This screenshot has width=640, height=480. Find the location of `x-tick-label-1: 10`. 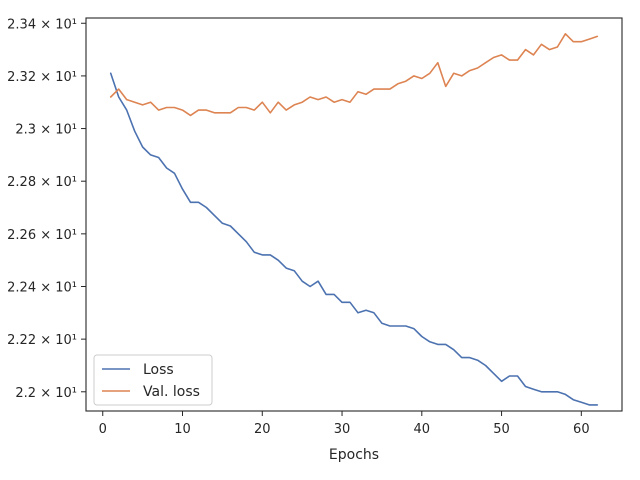

x-tick-label-1: 10 is located at coordinates (182, 429).